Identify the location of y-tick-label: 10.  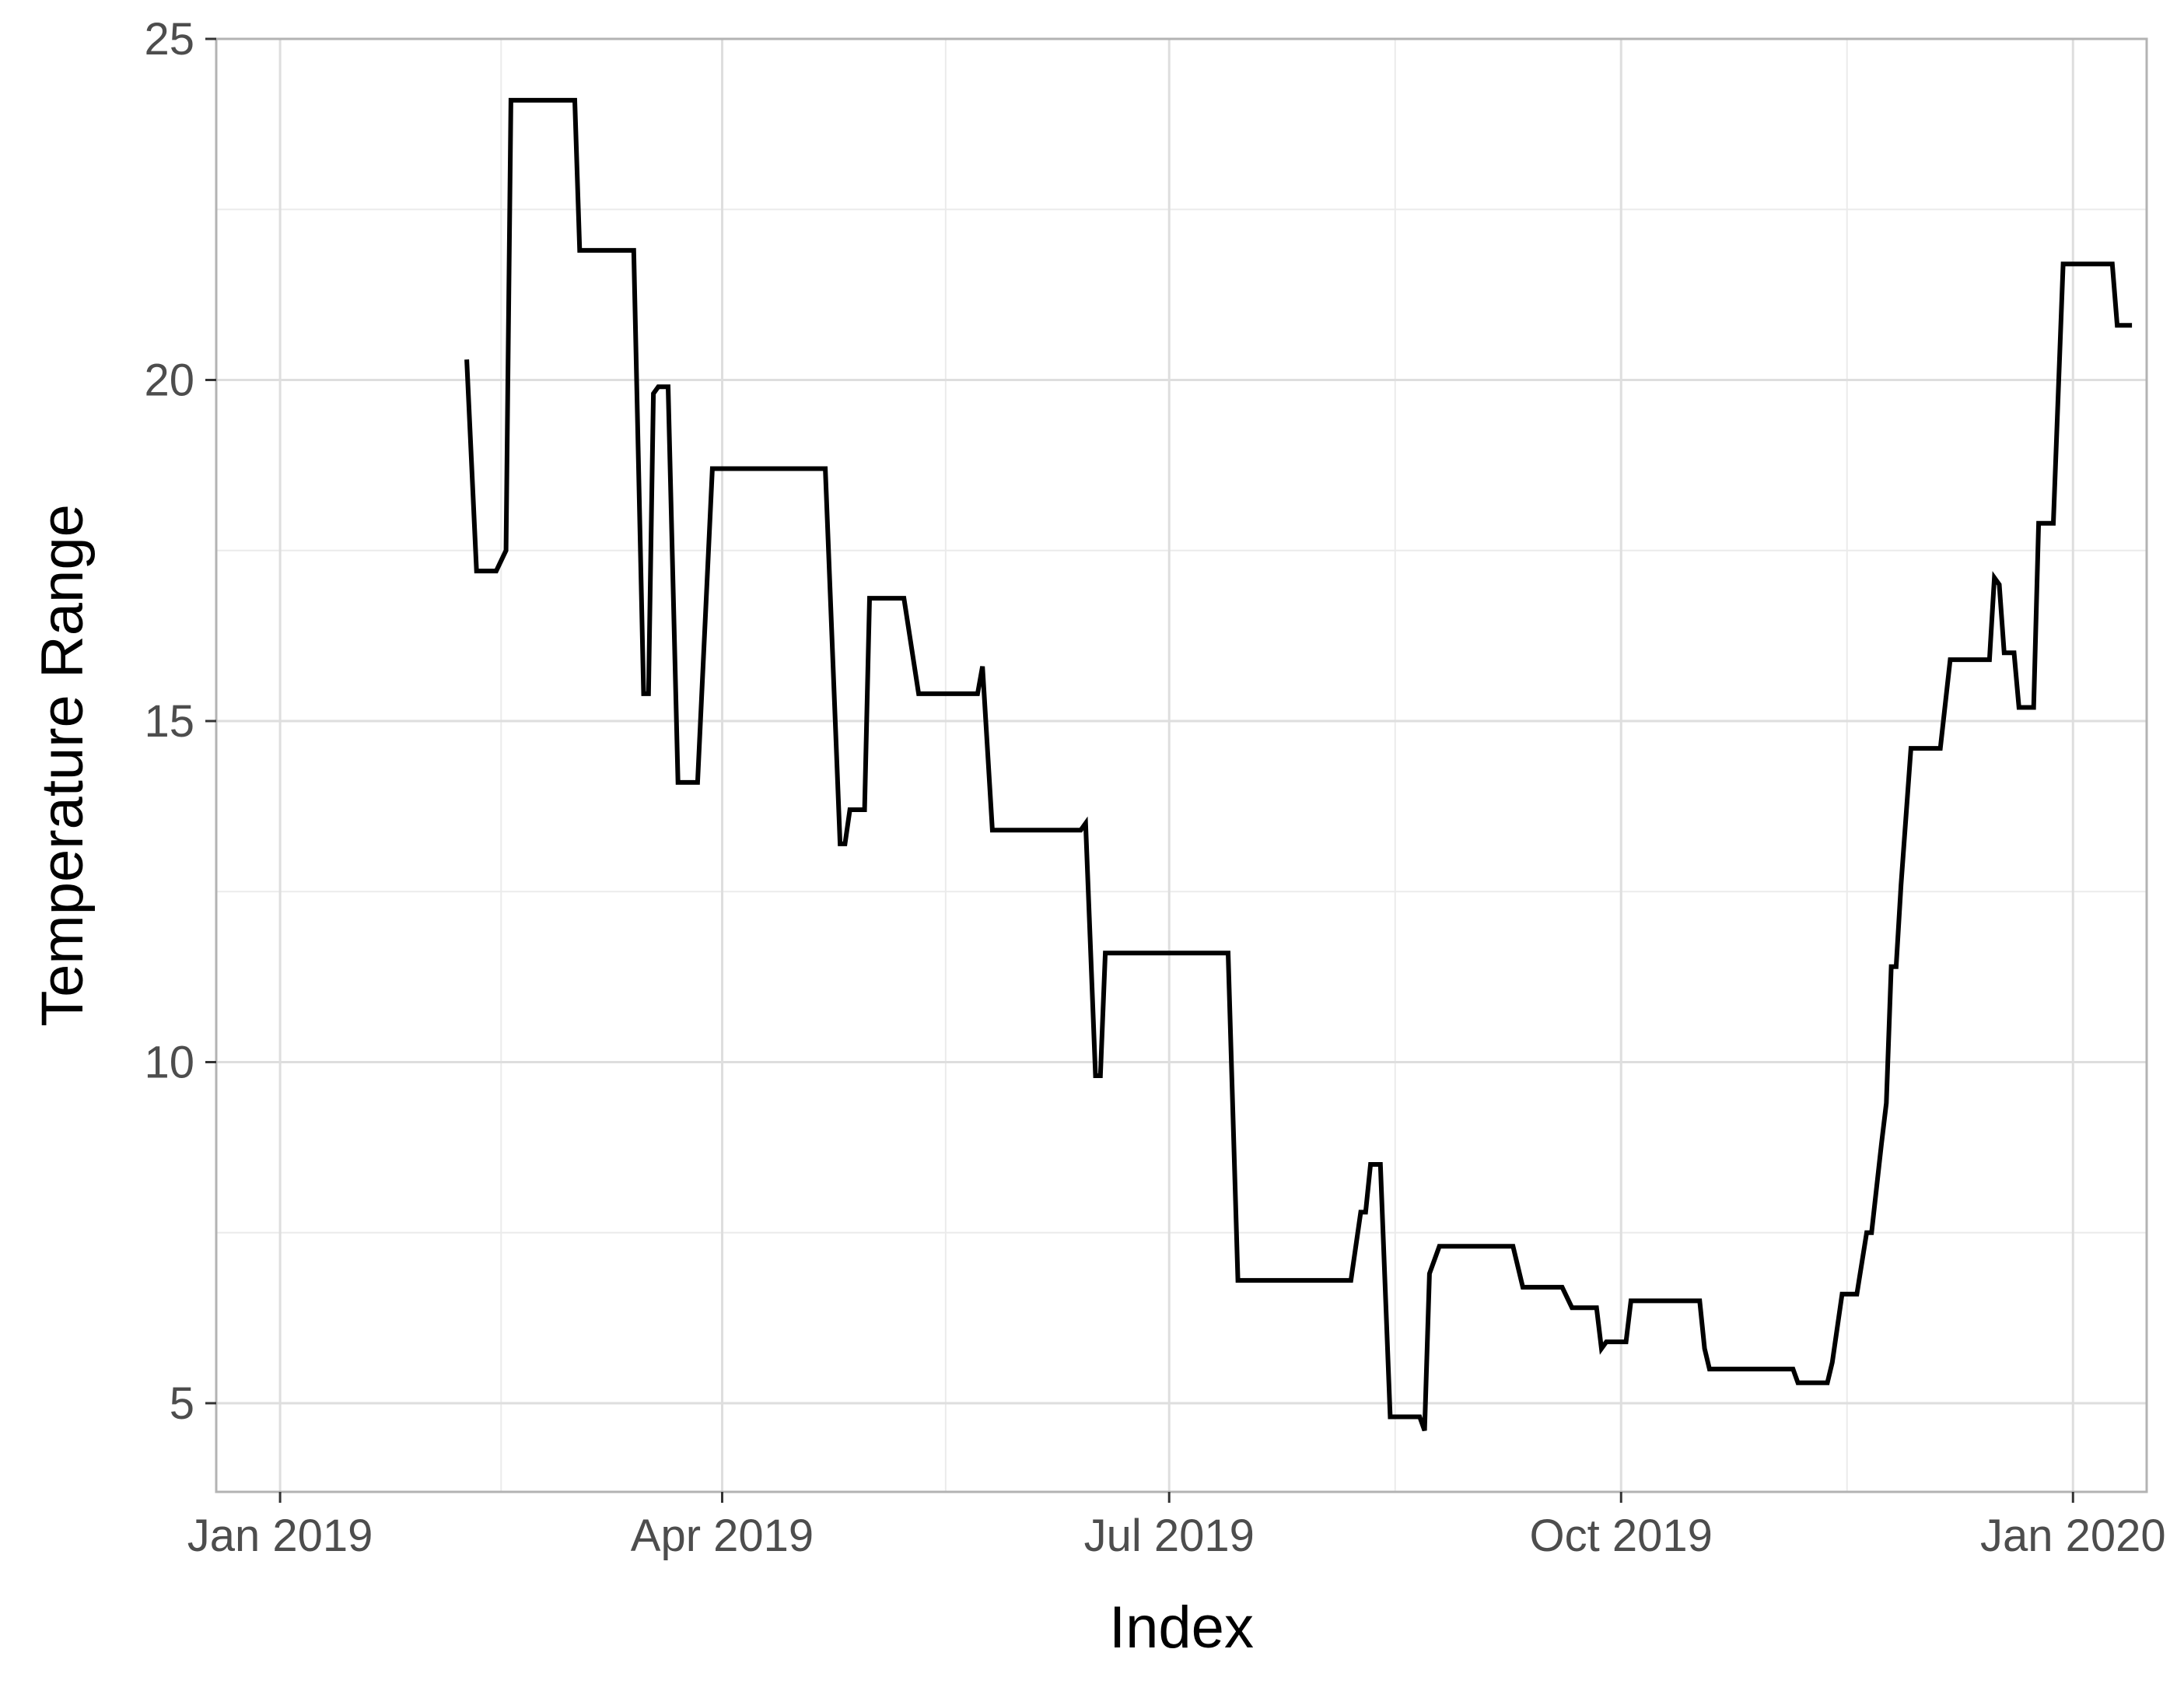
(169, 1062).